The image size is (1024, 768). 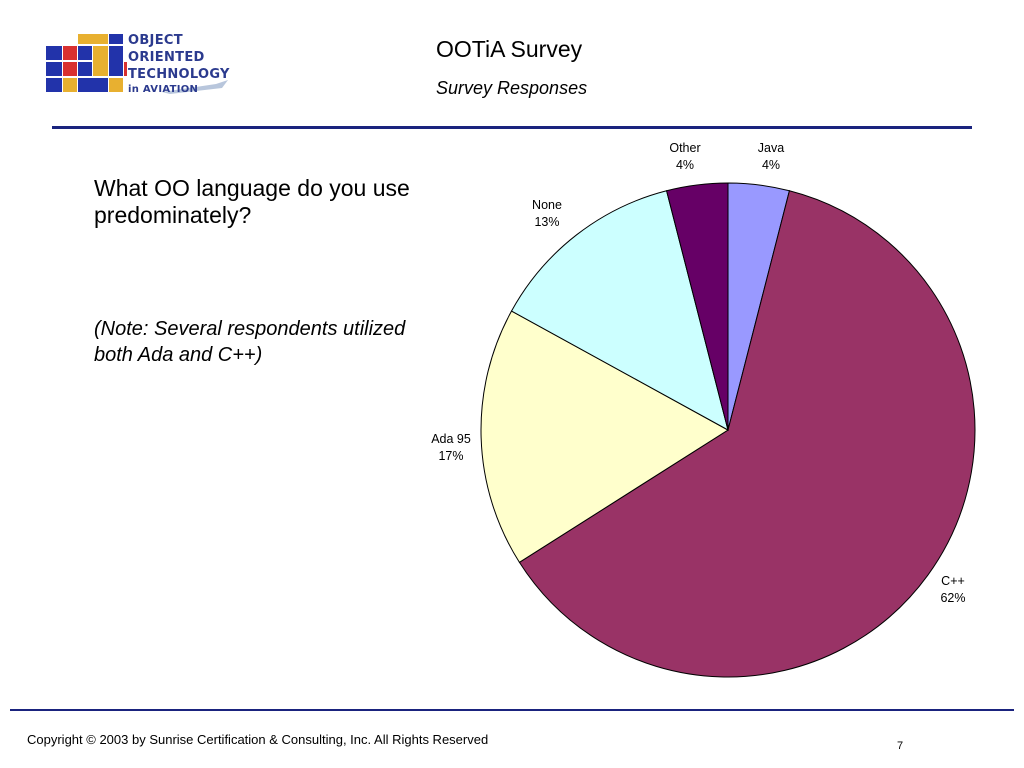 I want to click on logo-line-4: in AVIATION, so click(x=163, y=89).